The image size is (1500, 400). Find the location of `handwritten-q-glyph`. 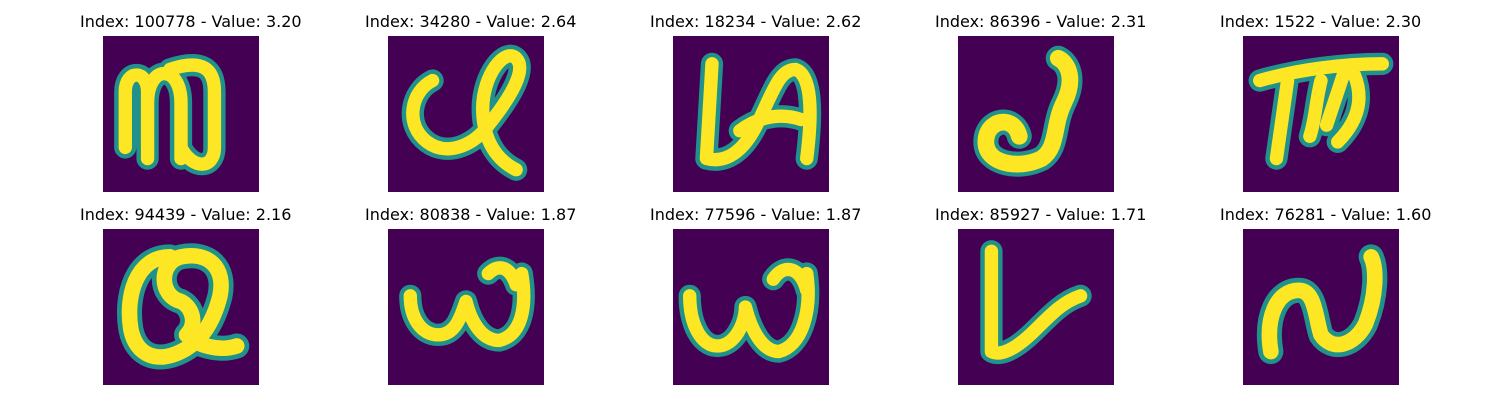

handwritten-q-glyph is located at coordinates (181, 307).